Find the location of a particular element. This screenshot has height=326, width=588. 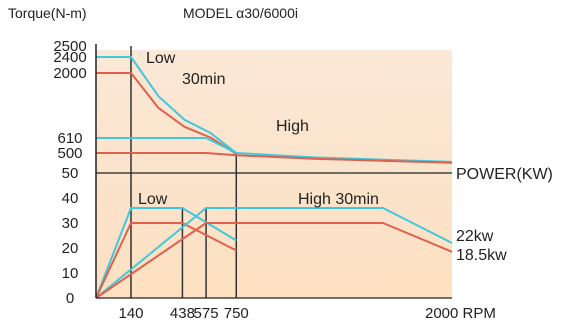

torque-tick-label: 2000 is located at coordinates (69, 73).